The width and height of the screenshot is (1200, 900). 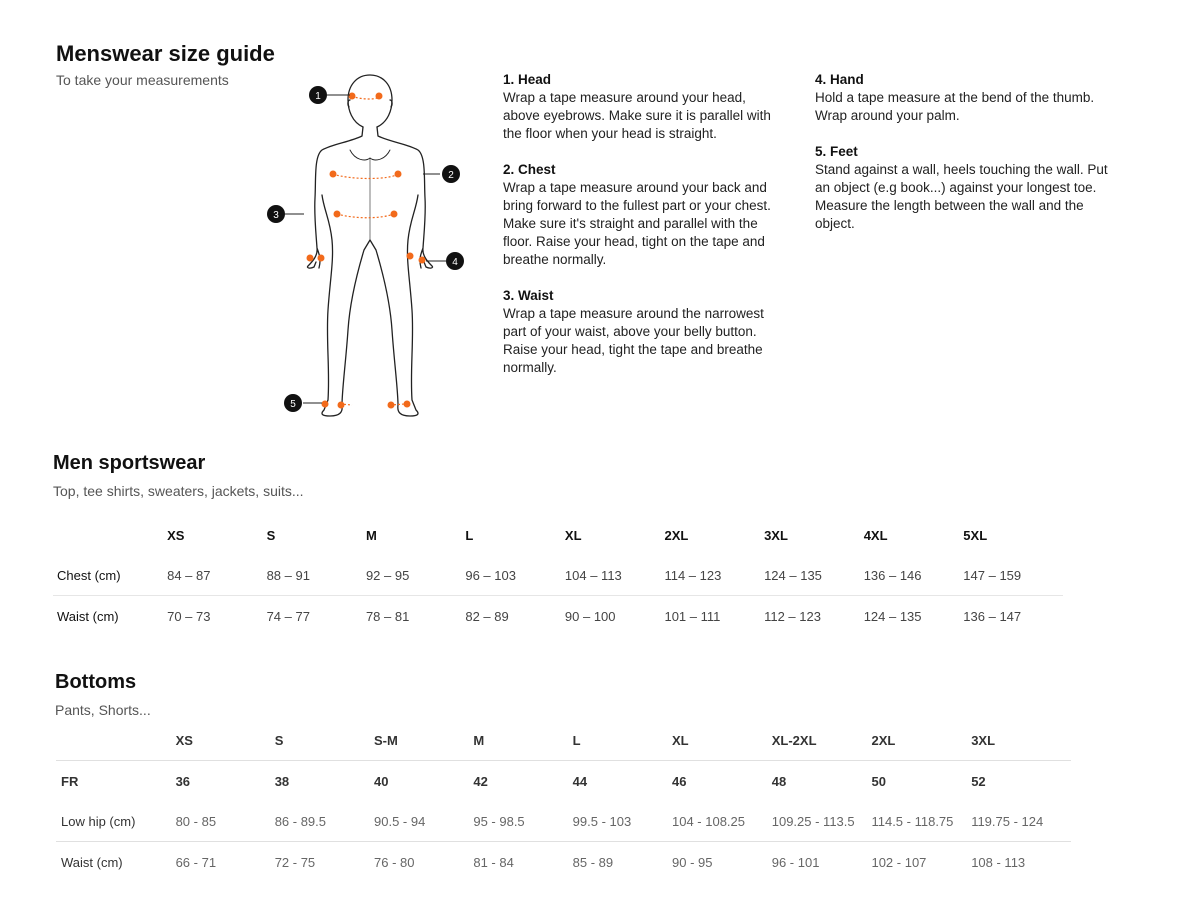 What do you see at coordinates (975, 535) in the screenshot?
I see `table-header-cell: 5XL` at bounding box center [975, 535].